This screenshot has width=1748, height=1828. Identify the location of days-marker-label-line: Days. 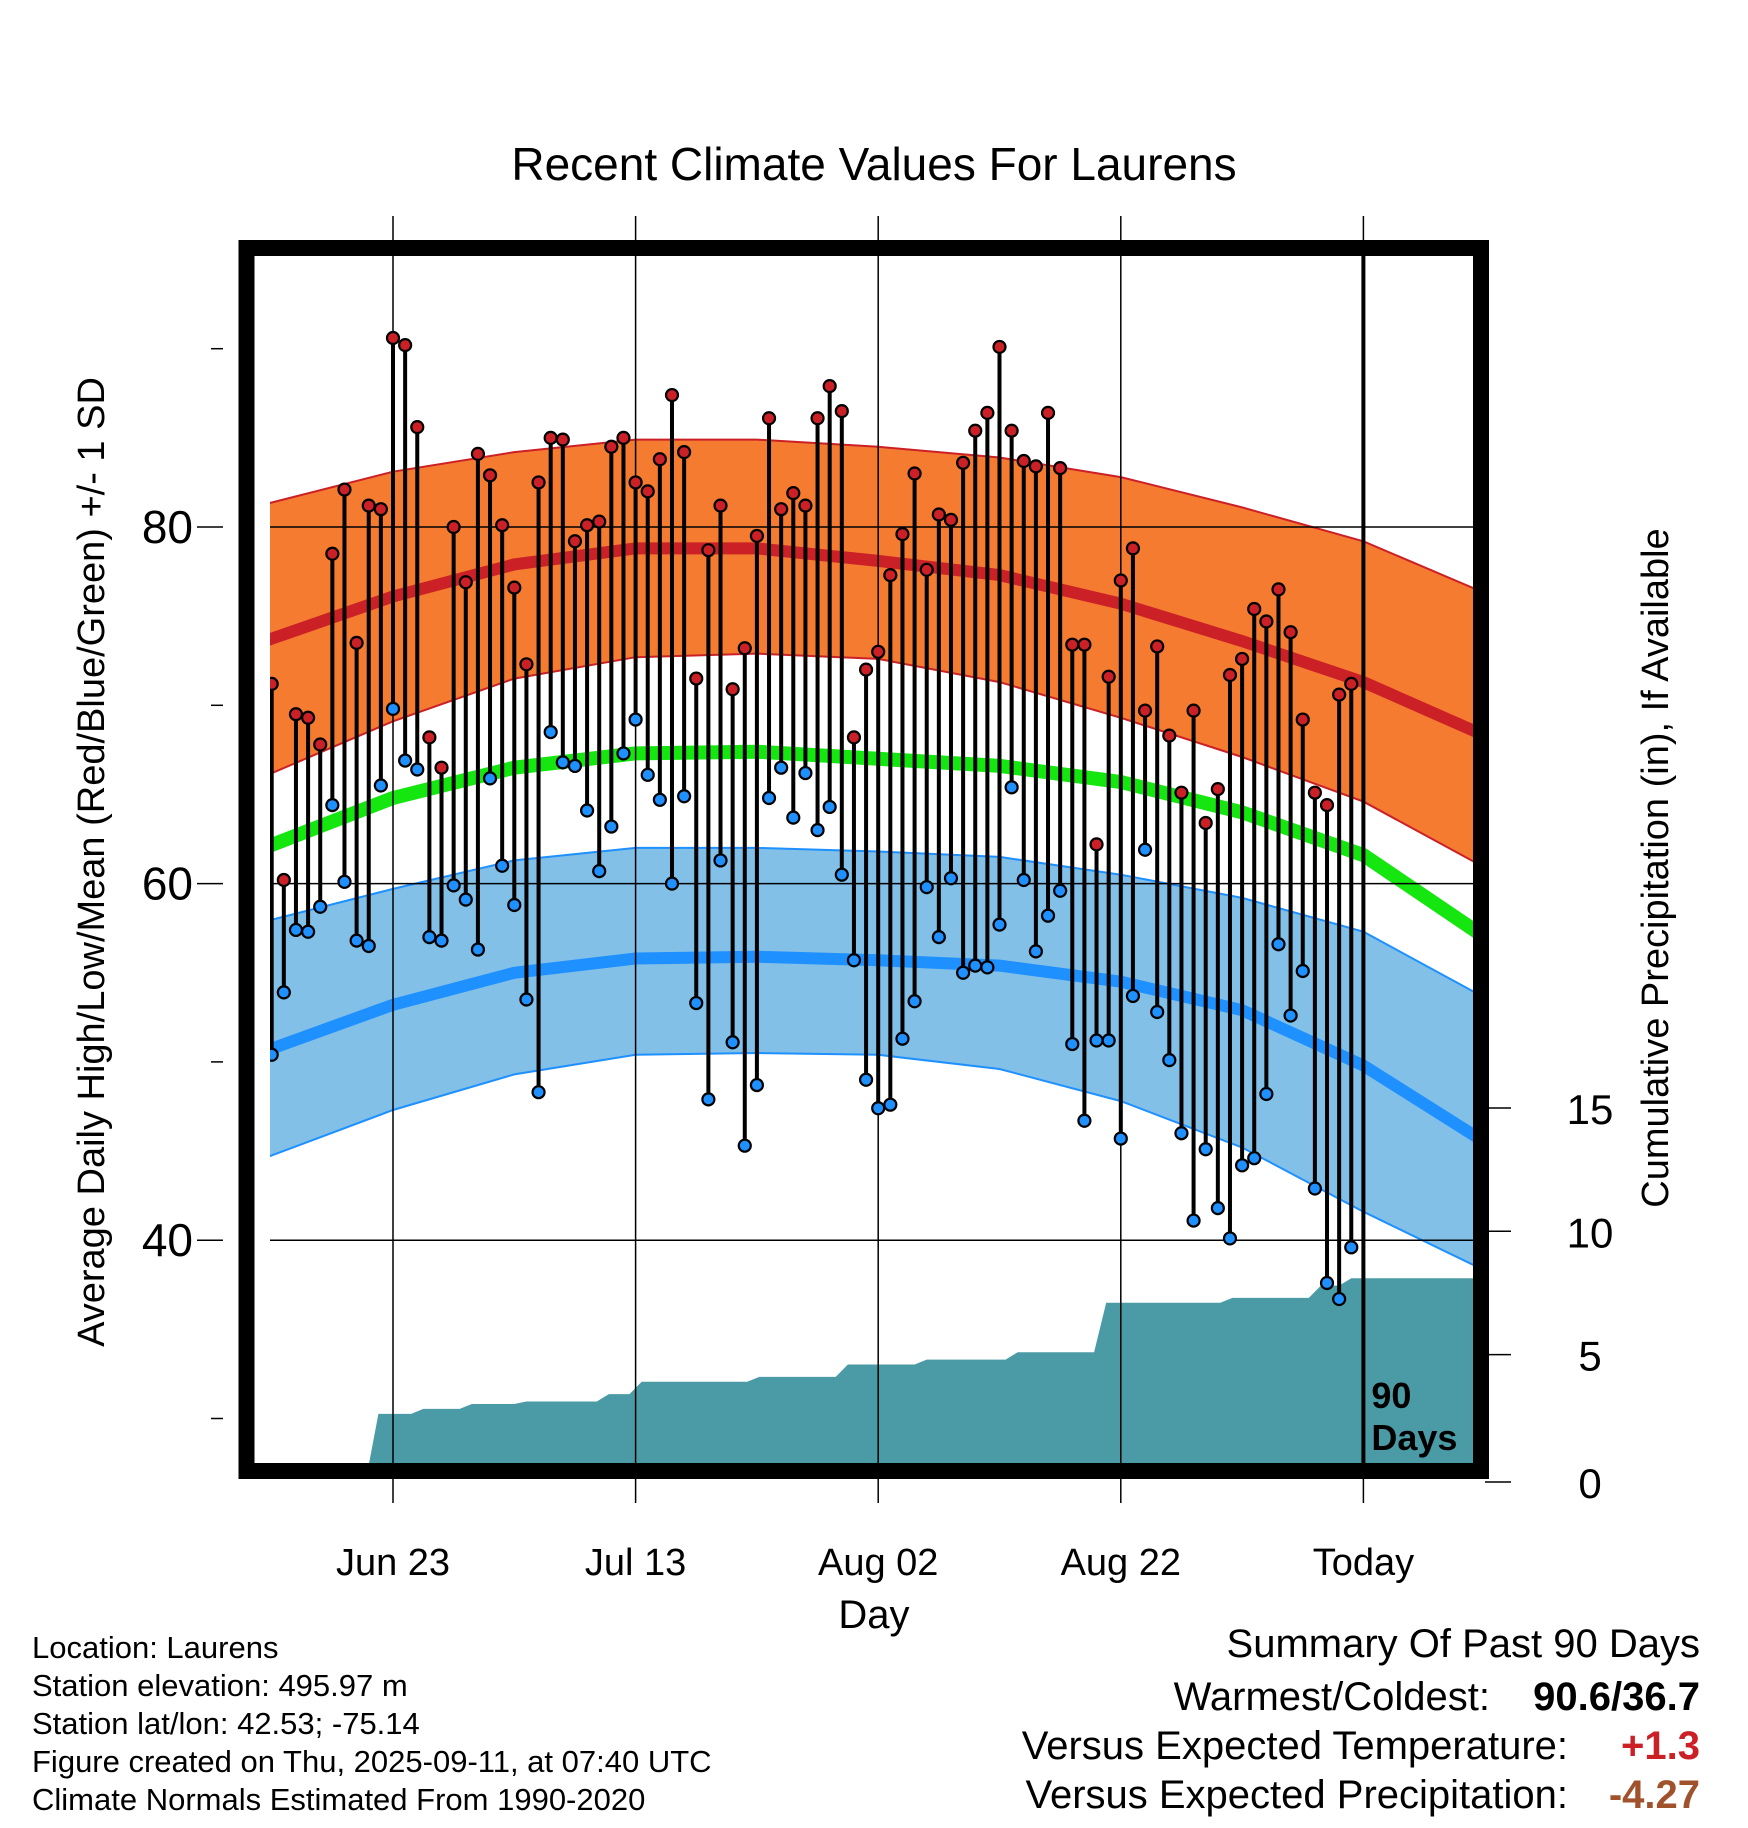
(1414, 1437).